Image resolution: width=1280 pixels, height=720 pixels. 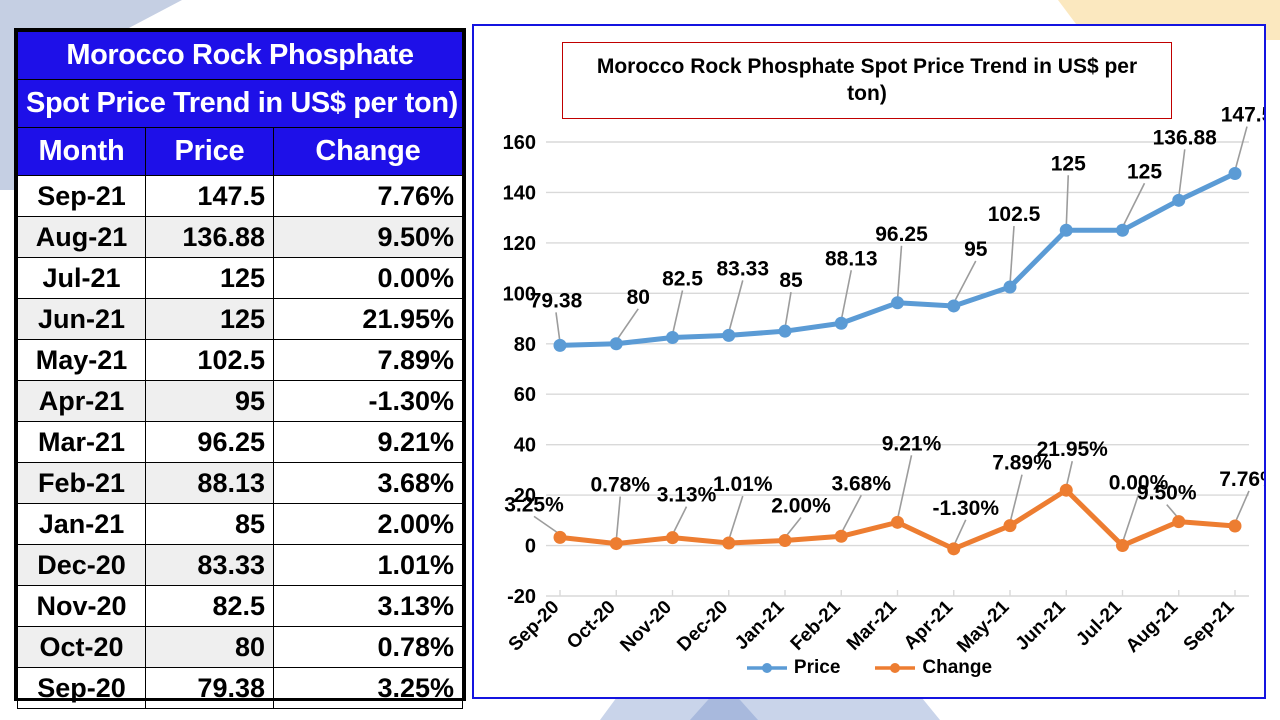 What do you see at coordinates (81, 688) in the screenshot?
I see `cell-month: Sep-20` at bounding box center [81, 688].